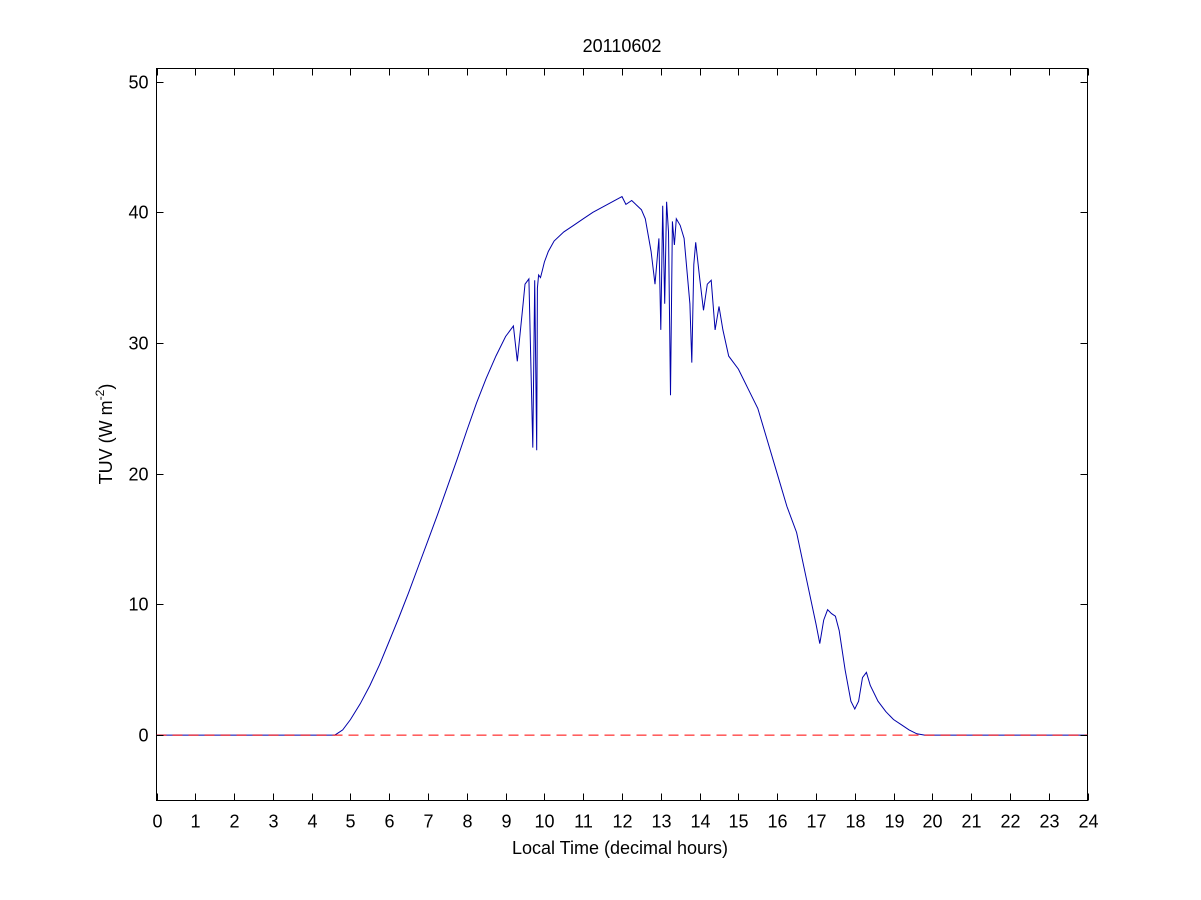 This screenshot has height=900, width=1201. What do you see at coordinates (138, 344) in the screenshot?
I see `y-tick-label: 30` at bounding box center [138, 344].